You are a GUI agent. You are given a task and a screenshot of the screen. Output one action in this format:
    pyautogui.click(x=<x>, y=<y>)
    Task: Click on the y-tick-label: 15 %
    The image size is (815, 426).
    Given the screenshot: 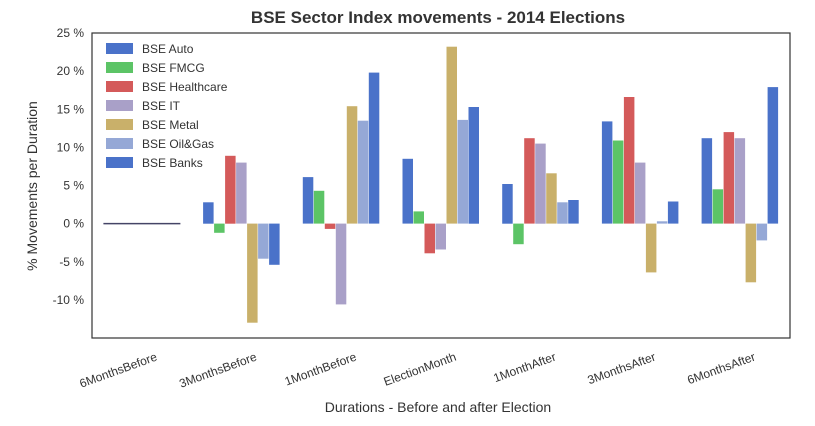 What is the action you would take?
    pyautogui.click(x=71, y=109)
    